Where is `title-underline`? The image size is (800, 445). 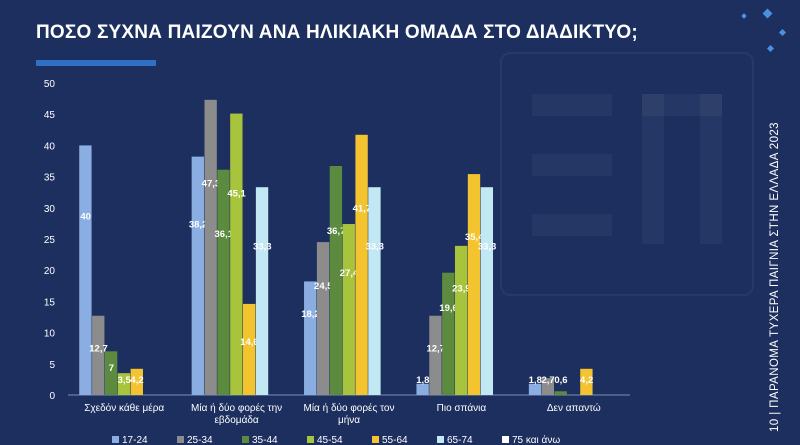 title-underline is located at coordinates (96, 63).